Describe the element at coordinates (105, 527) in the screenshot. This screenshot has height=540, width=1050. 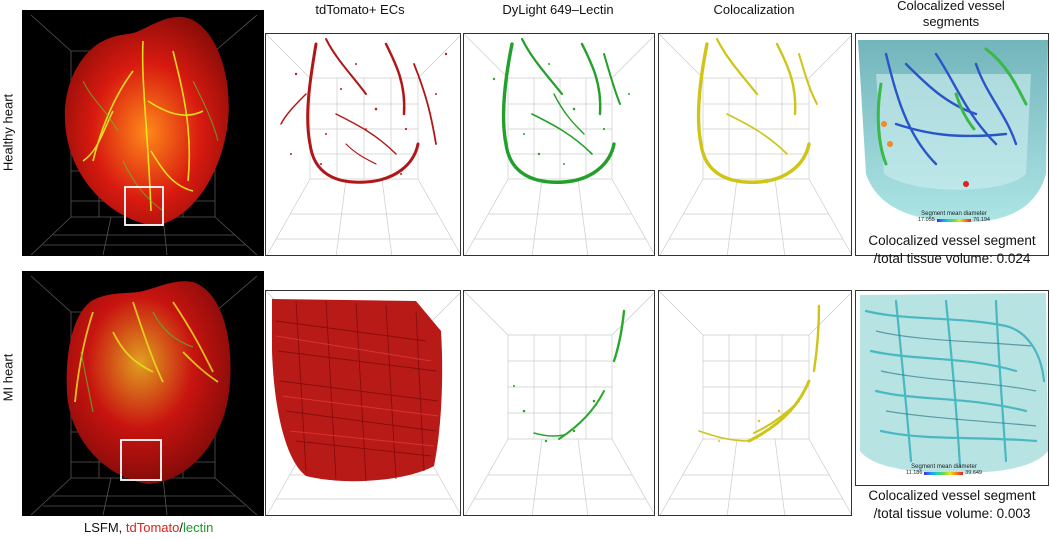
I see `footer-prefix: LSFM,` at that location.